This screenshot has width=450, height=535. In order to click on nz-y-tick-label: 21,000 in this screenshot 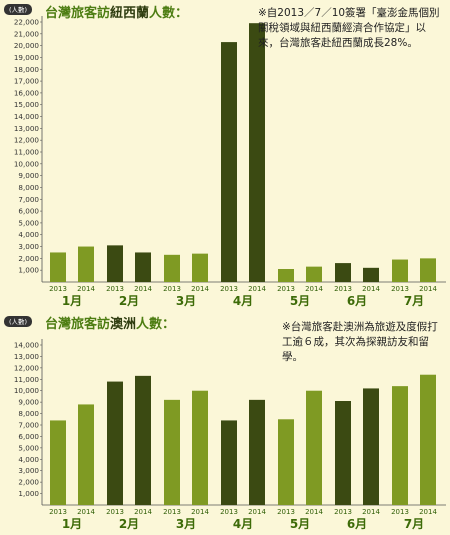, I will do `click(27, 33)`.